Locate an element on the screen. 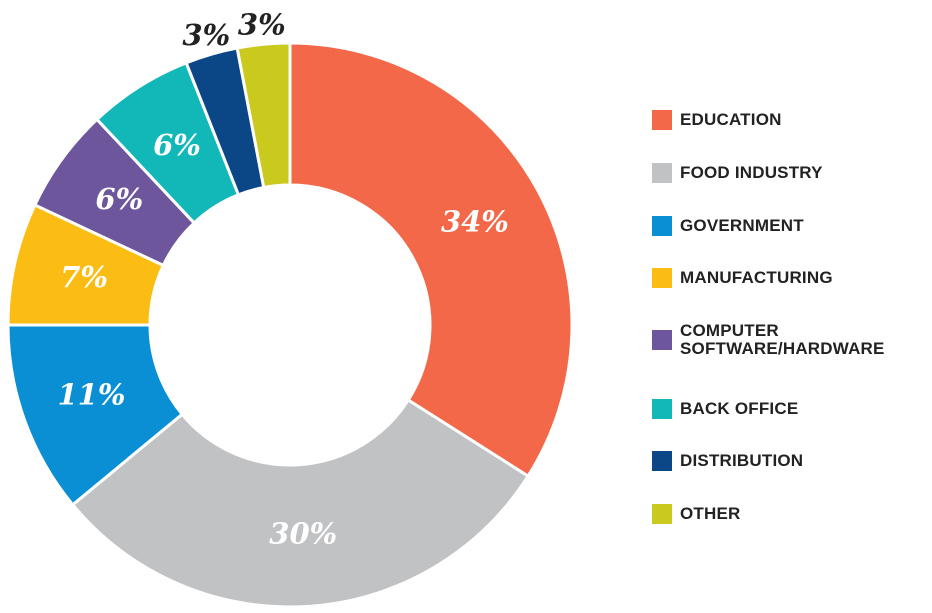 This screenshot has width=932, height=613. legend-item: OTHER is located at coordinates (788, 514).